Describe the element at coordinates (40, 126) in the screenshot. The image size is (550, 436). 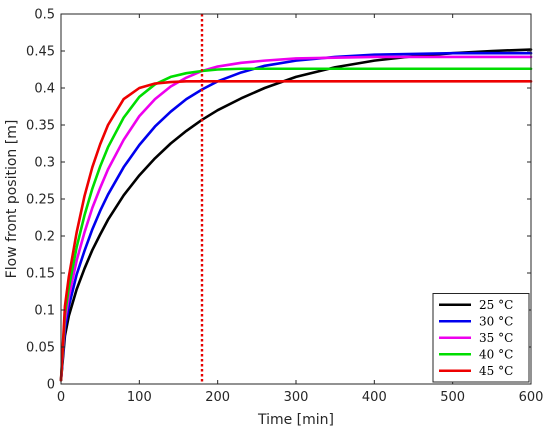
I see `y-tick-label: 0.35` at that location.